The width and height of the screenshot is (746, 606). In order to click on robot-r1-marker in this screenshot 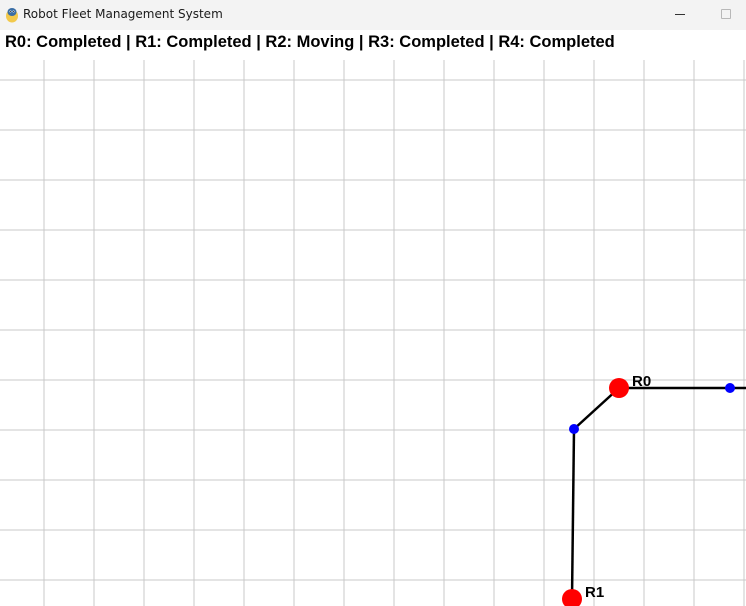, I will do `click(572, 597)`.